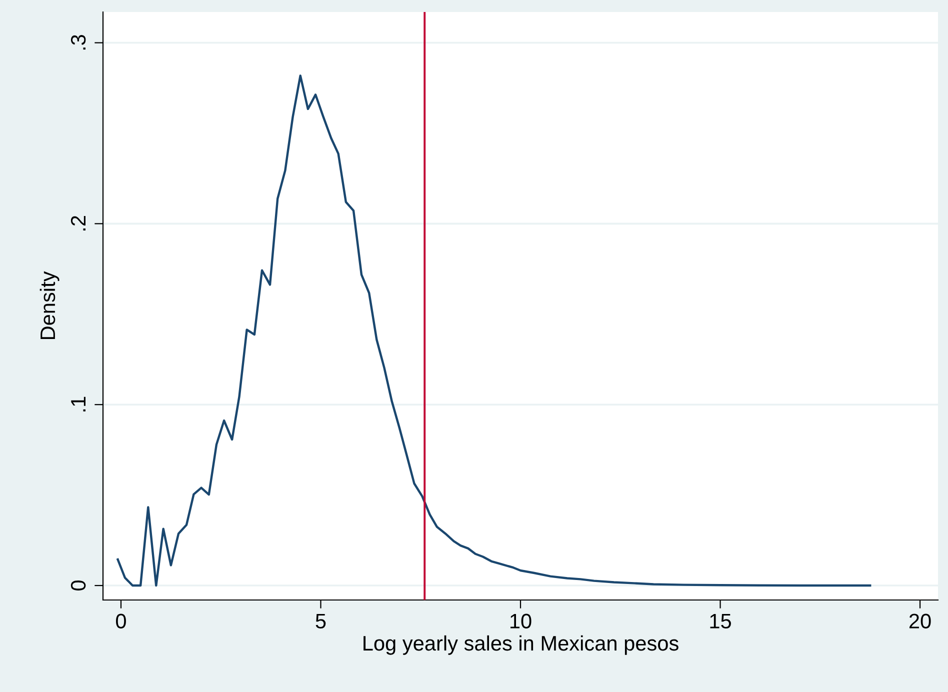 The image size is (948, 692). Describe the element at coordinates (920, 621) in the screenshot. I see `x-tick-label: 20` at that location.